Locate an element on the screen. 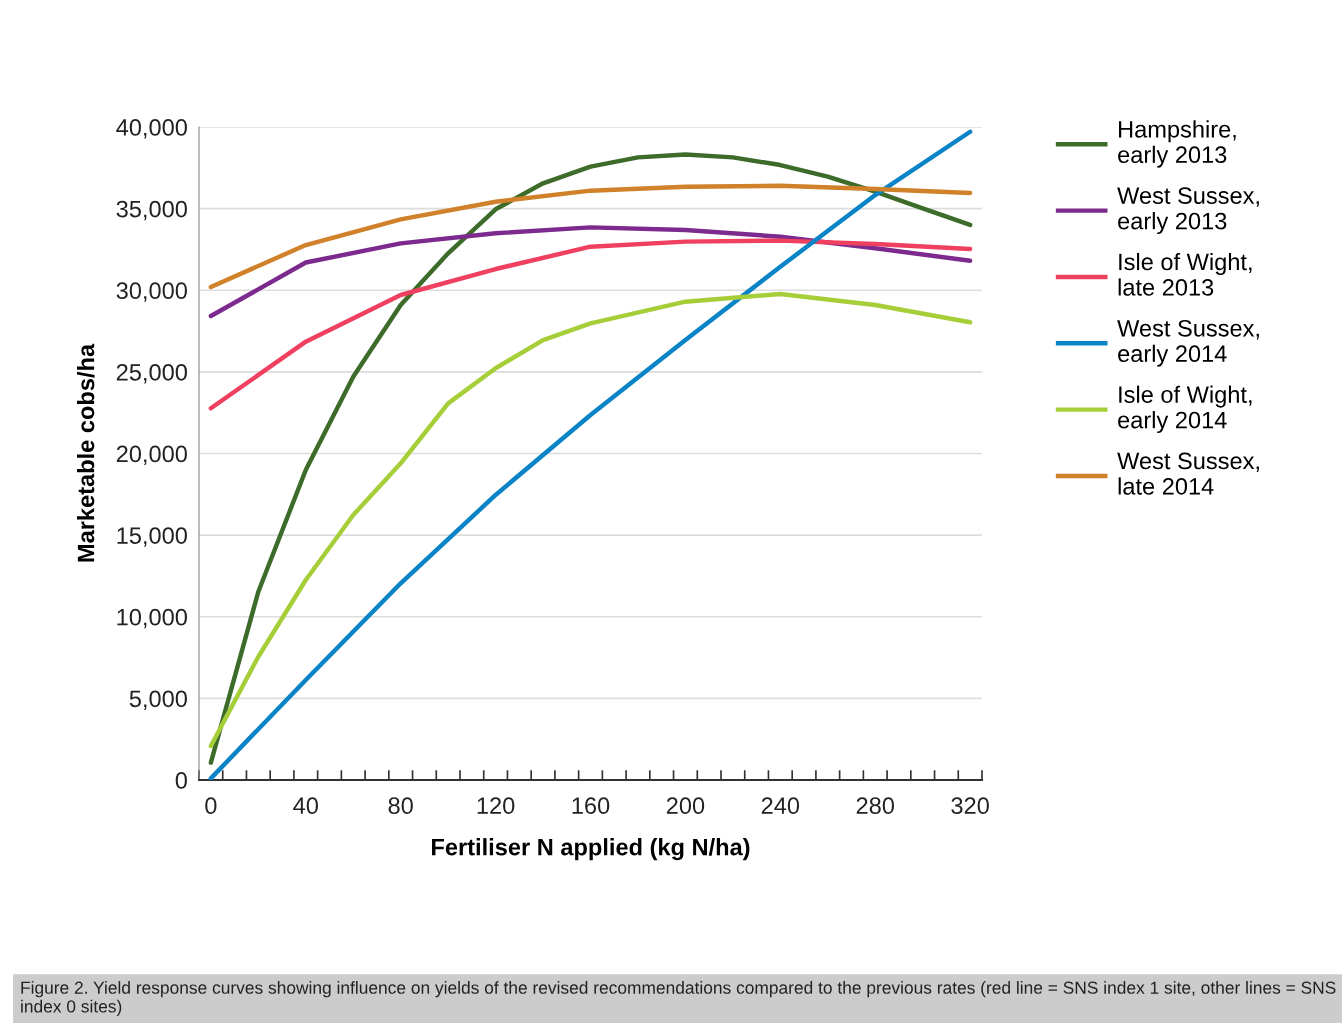  x-tick-label: 160 is located at coordinates (591, 806).